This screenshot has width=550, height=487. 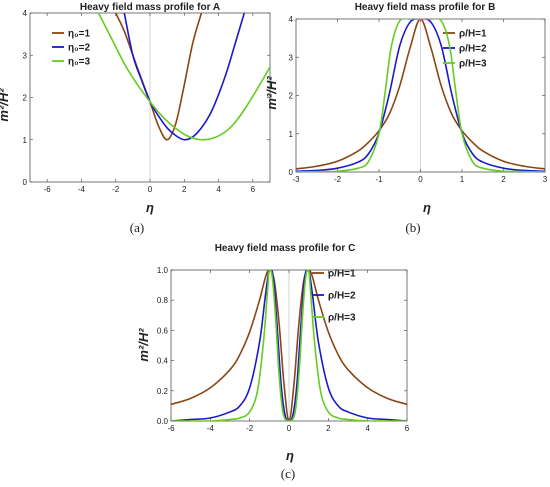 I want to click on y-tick-label: 0.0, so click(x=163, y=421).